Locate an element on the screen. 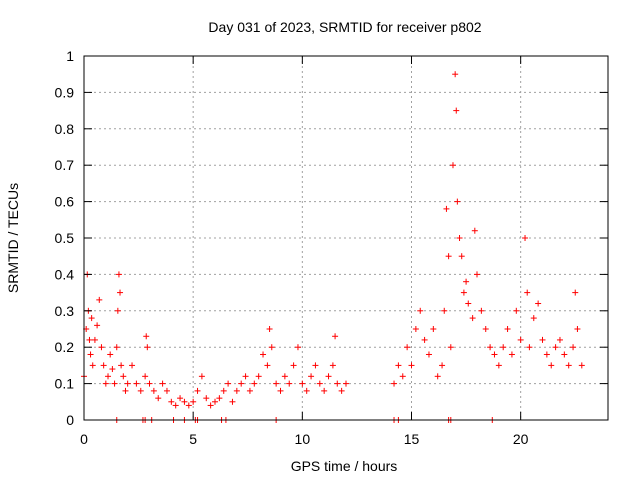 The width and height of the screenshot is (640, 480). y-tick-label: 0.8 is located at coordinates (65, 129).